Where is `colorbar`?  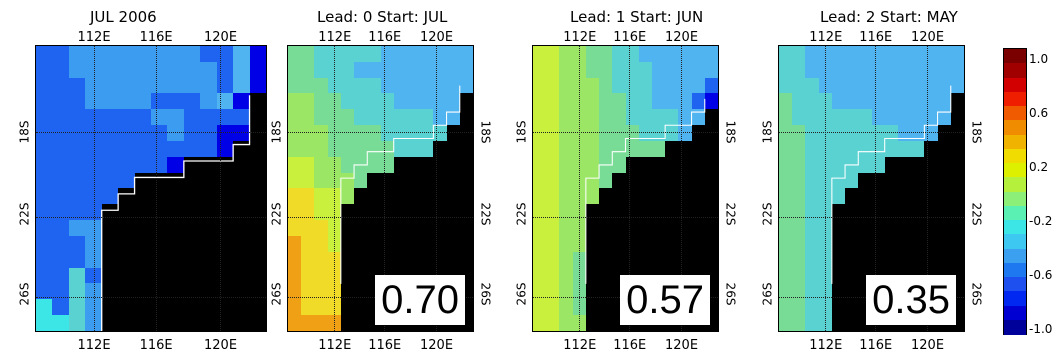
colorbar is located at coordinates (1015, 191).